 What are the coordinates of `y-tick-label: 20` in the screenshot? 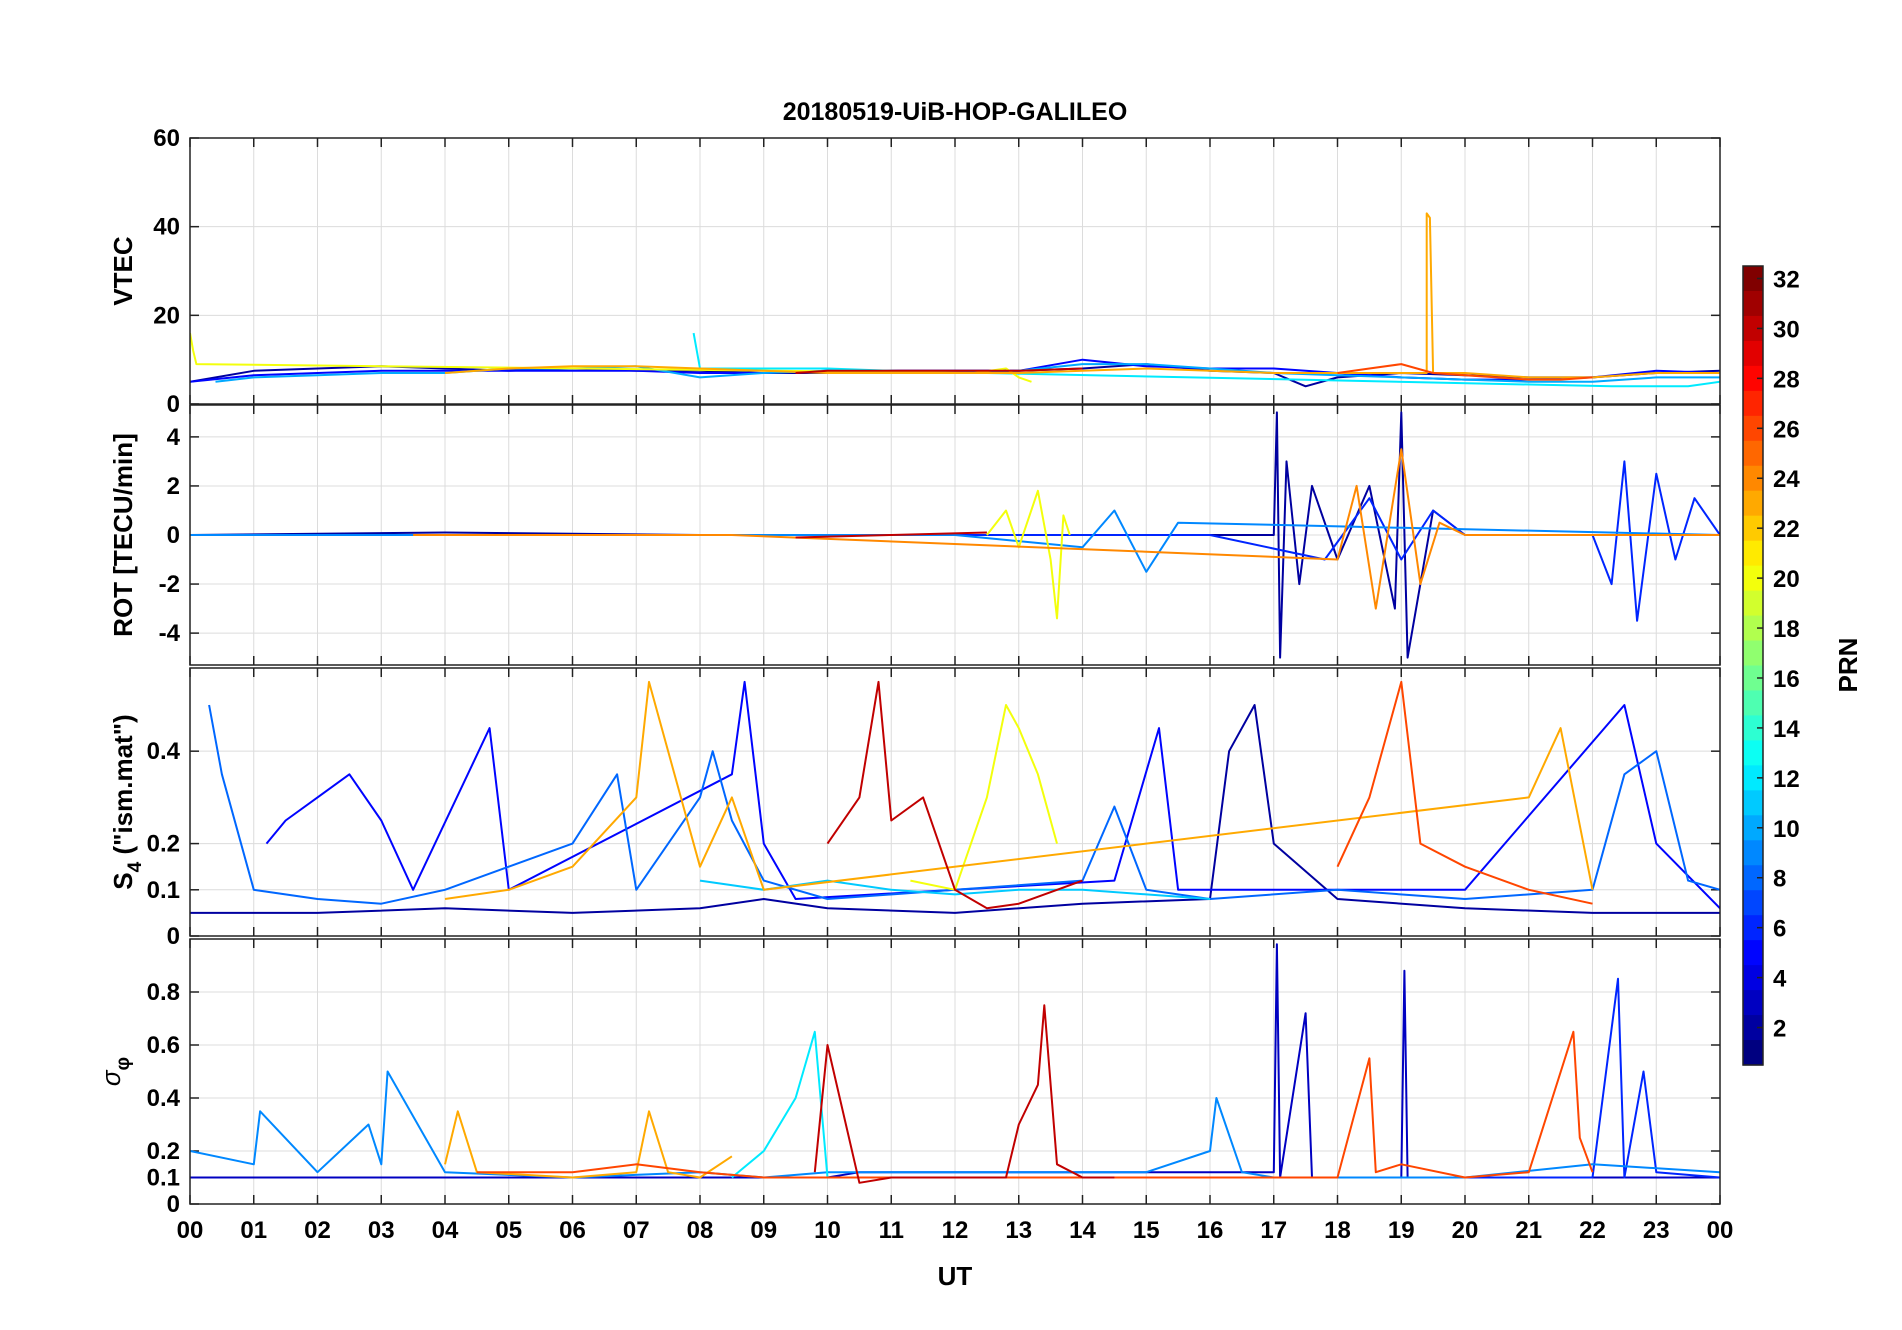 It's located at (166, 315).